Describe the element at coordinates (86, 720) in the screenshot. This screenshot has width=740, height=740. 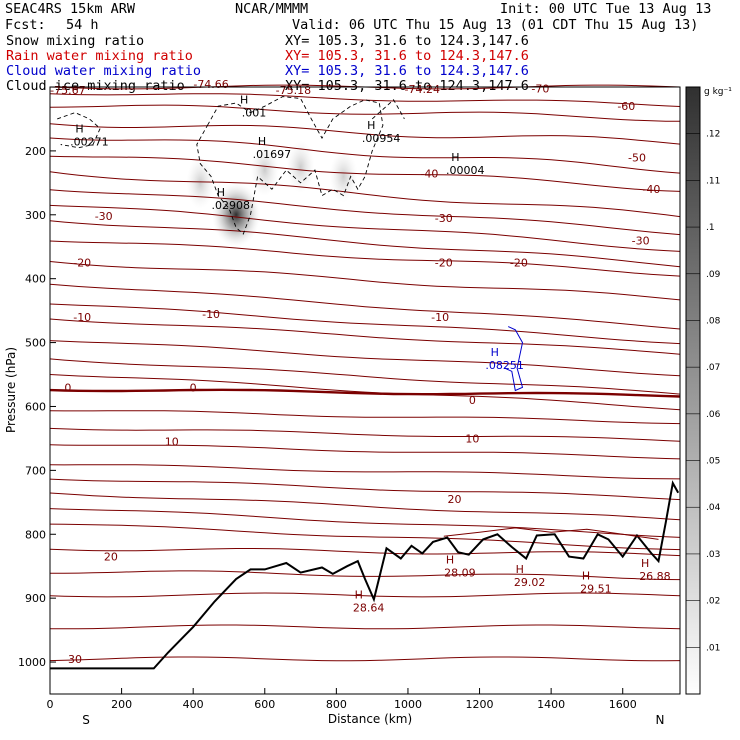
I see `south-label: S` at that location.